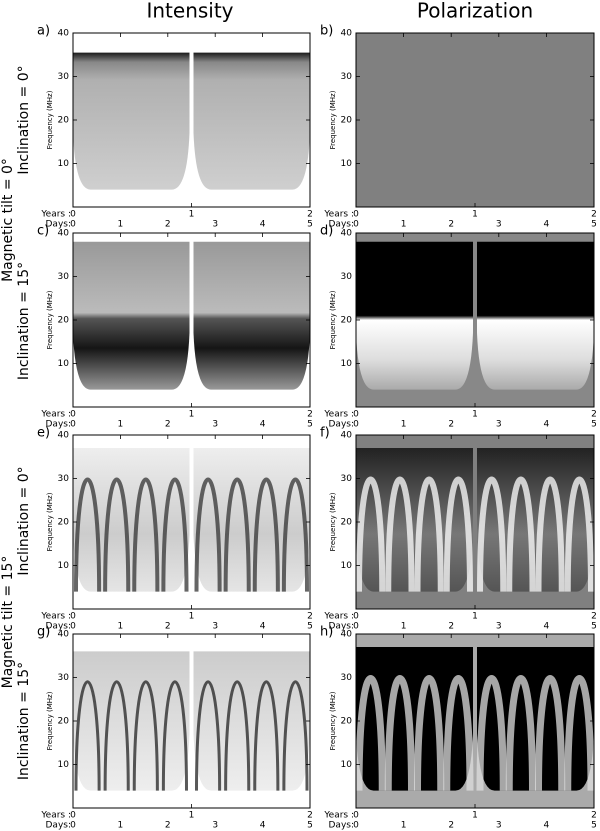 The width and height of the screenshot is (600, 831). I want to click on panel-label: e), so click(43, 433).